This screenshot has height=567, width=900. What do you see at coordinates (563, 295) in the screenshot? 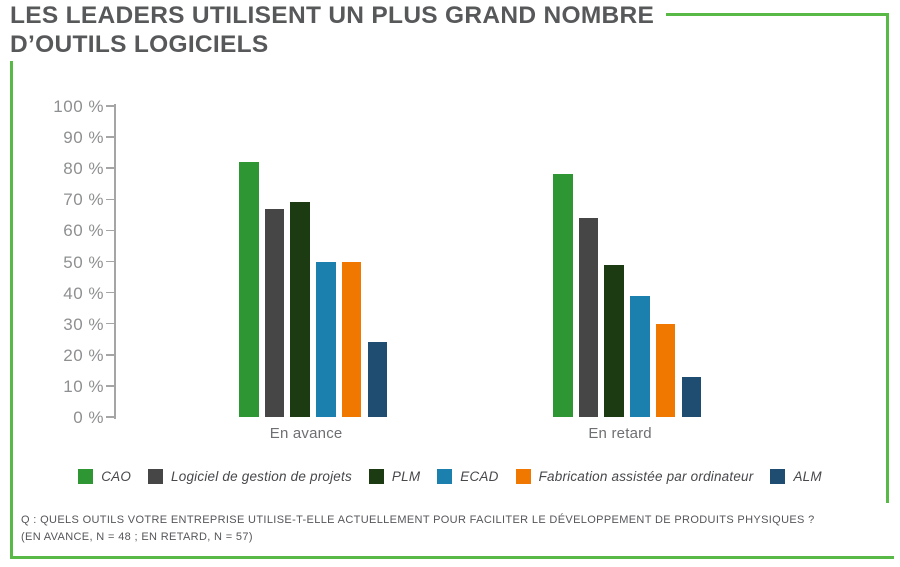
I see `bar-en-retard-cao` at bounding box center [563, 295].